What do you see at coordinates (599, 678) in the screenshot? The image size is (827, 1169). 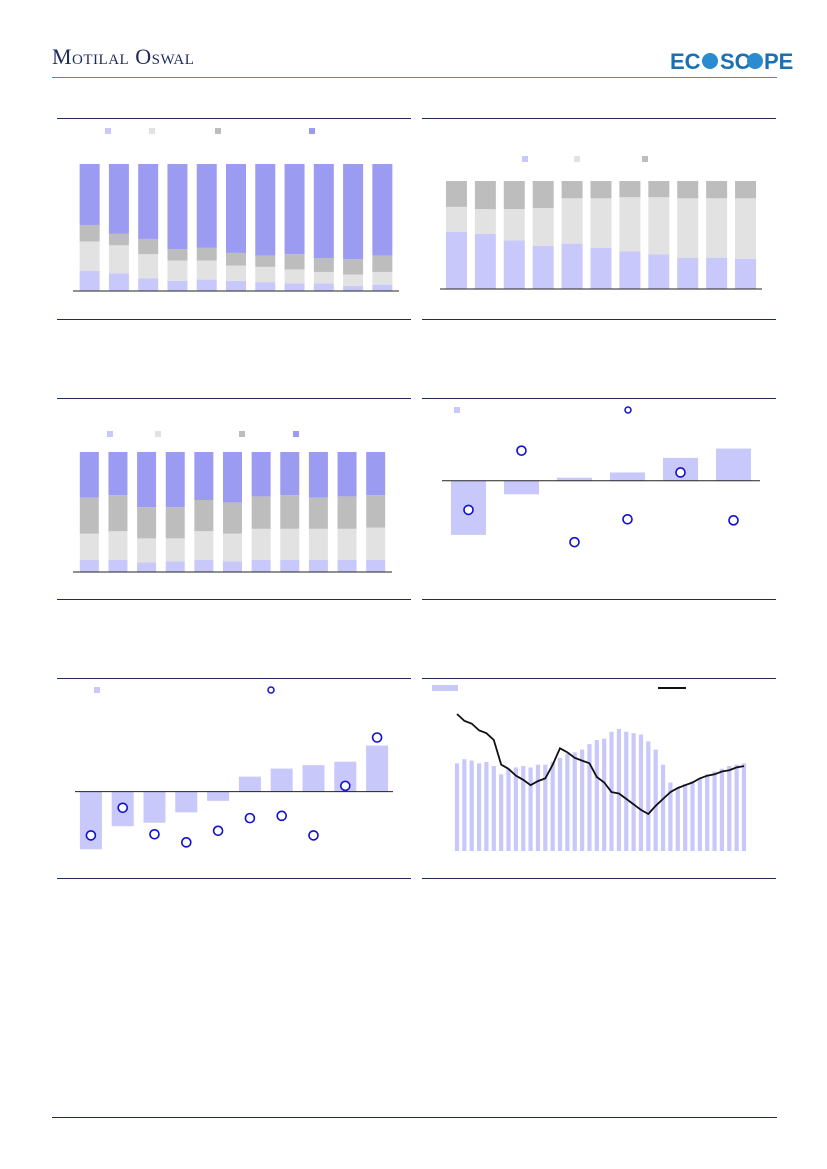 I see `panel-bot-right` at bounding box center [599, 678].